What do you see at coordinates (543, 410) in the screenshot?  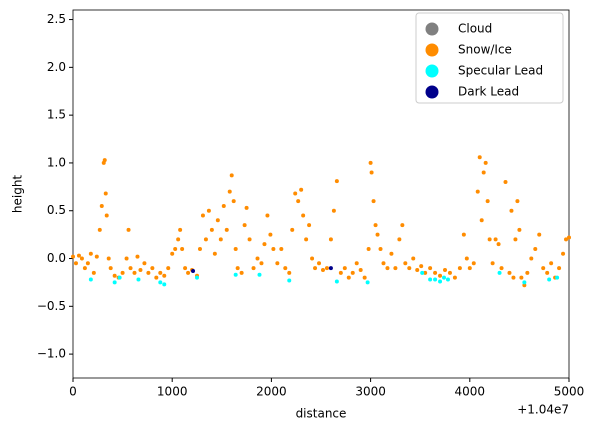 I see `x-offset-label: +1.04e7` at bounding box center [543, 410].